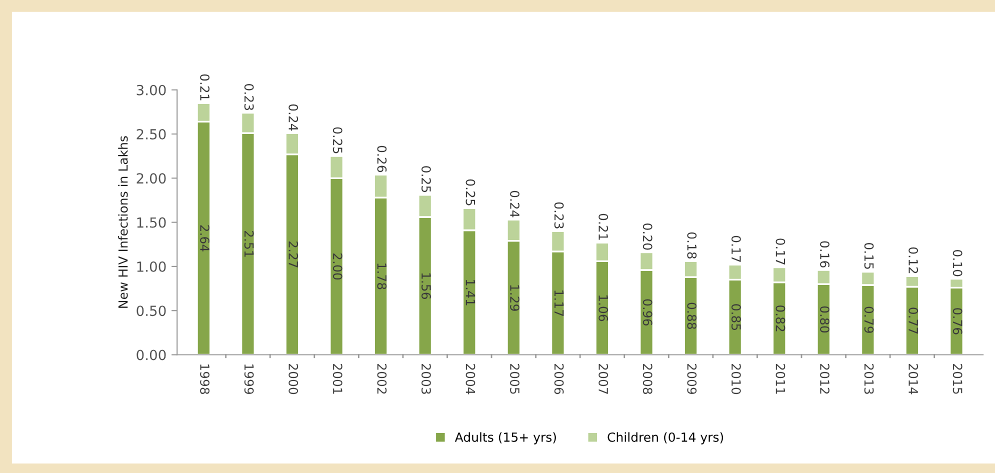 Image resolution: width=995 pixels, height=473 pixels. What do you see at coordinates (692, 245) in the screenshot?
I see `data-label: 0.18` at bounding box center [692, 245].